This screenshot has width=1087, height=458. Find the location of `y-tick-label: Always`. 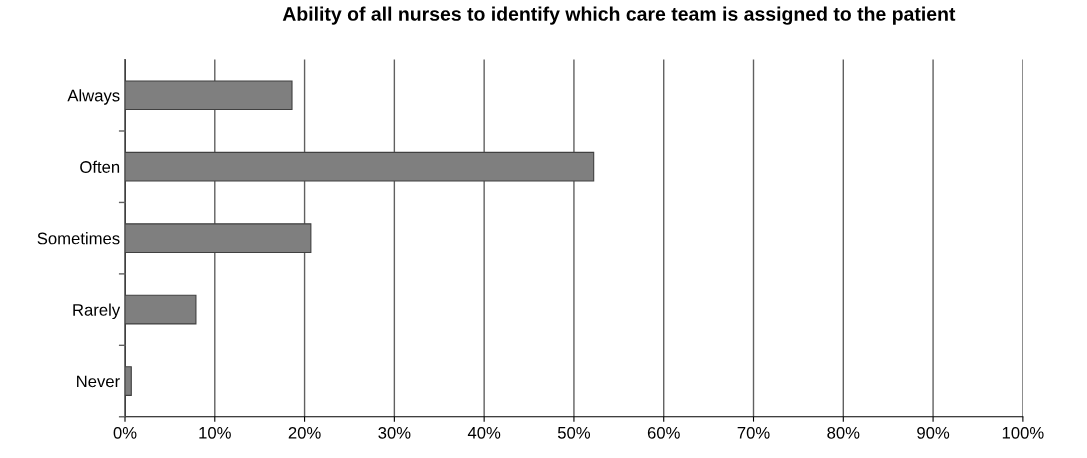

y-tick-label: Always is located at coordinates (93, 97).